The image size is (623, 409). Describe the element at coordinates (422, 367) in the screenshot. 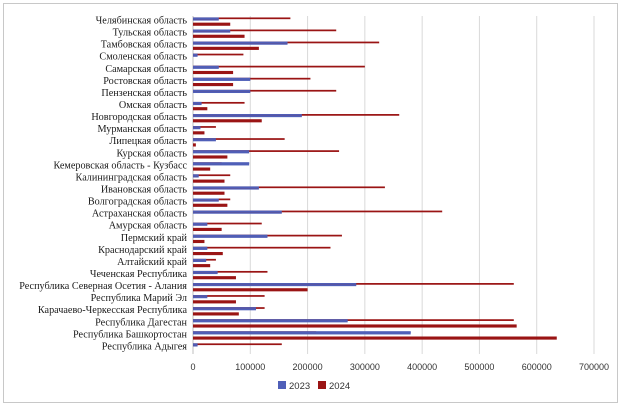

I see `x-tick-label: 400000` at that location.